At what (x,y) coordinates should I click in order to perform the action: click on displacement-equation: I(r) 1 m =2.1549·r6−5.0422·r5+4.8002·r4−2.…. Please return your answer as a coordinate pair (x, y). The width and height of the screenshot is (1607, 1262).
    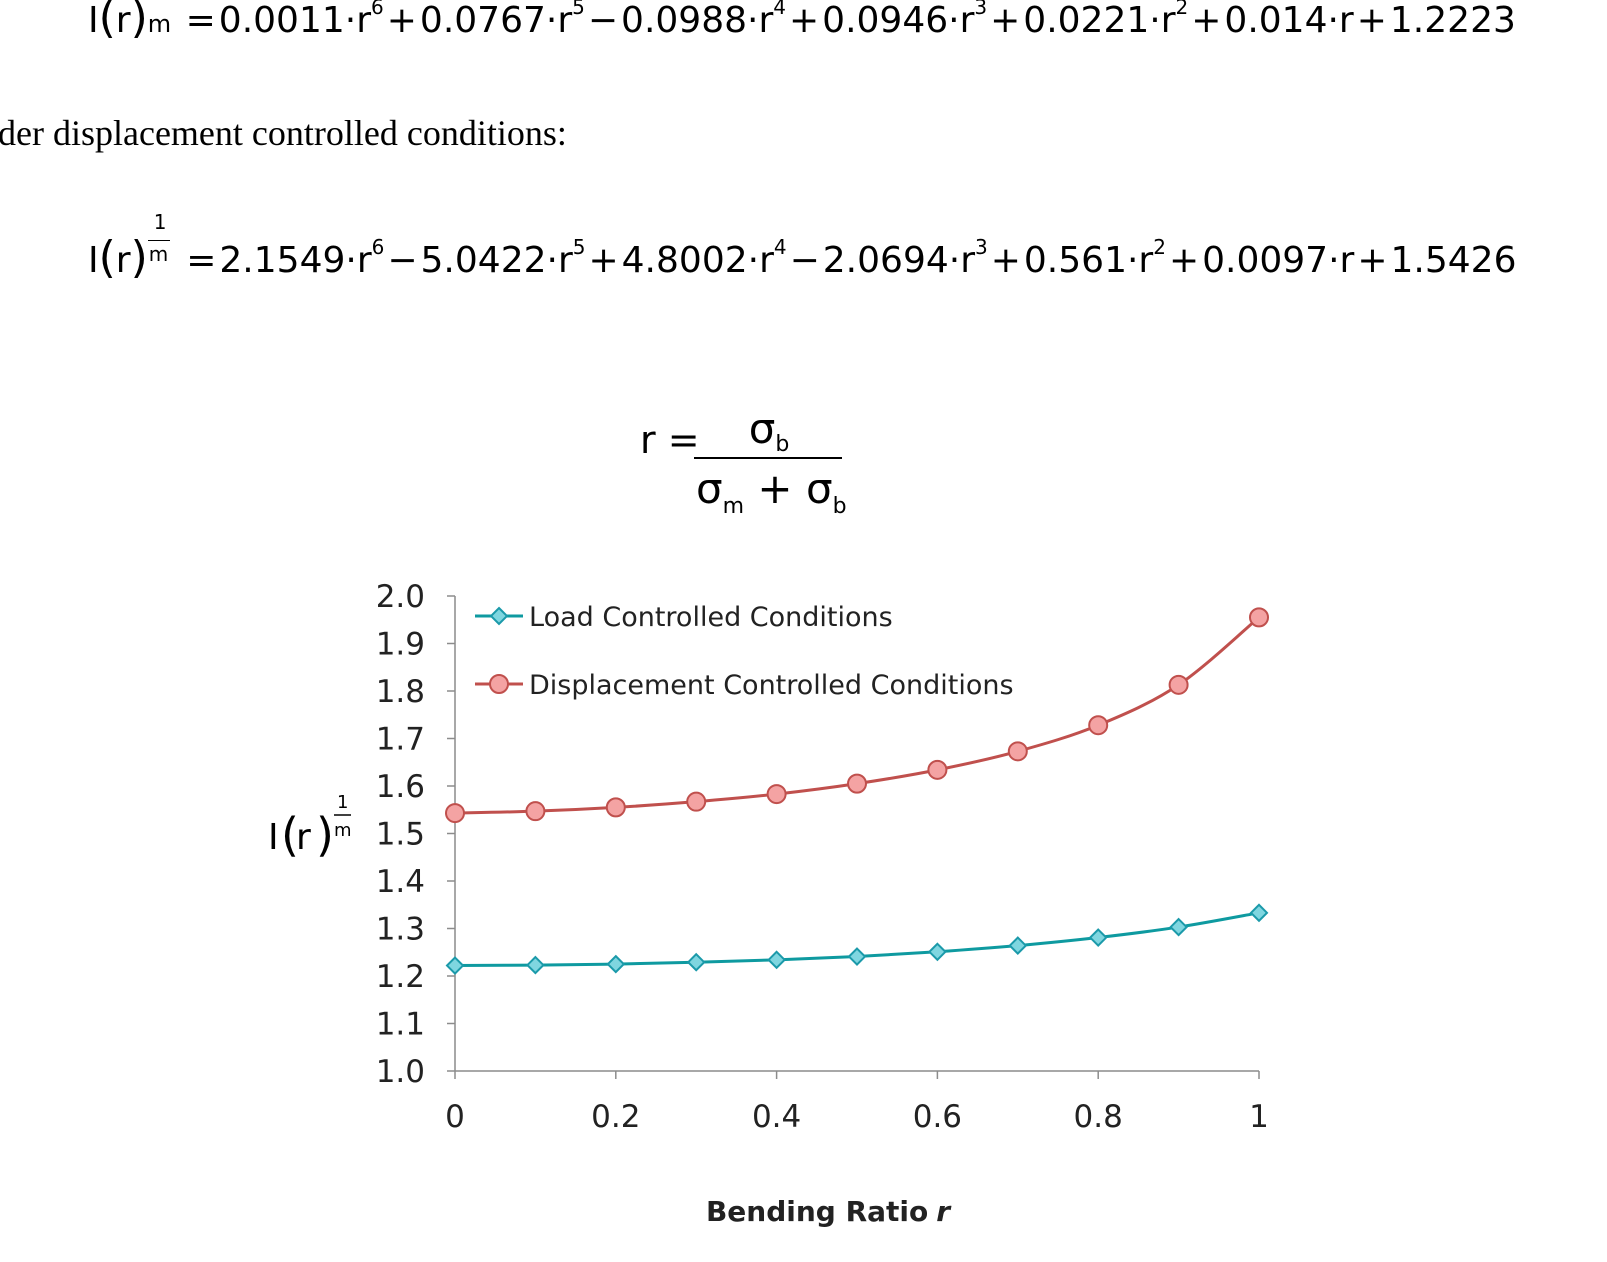
    Looking at the image, I should click on (802, 246).